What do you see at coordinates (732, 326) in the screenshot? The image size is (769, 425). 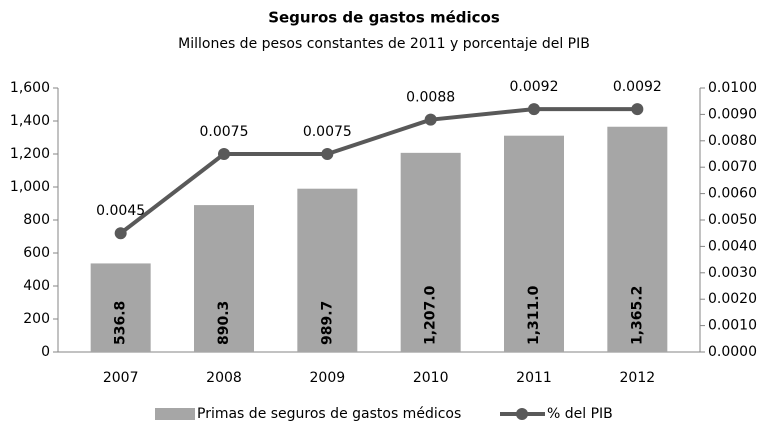 I see `y2-tick-label: 0.0010` at bounding box center [732, 326].